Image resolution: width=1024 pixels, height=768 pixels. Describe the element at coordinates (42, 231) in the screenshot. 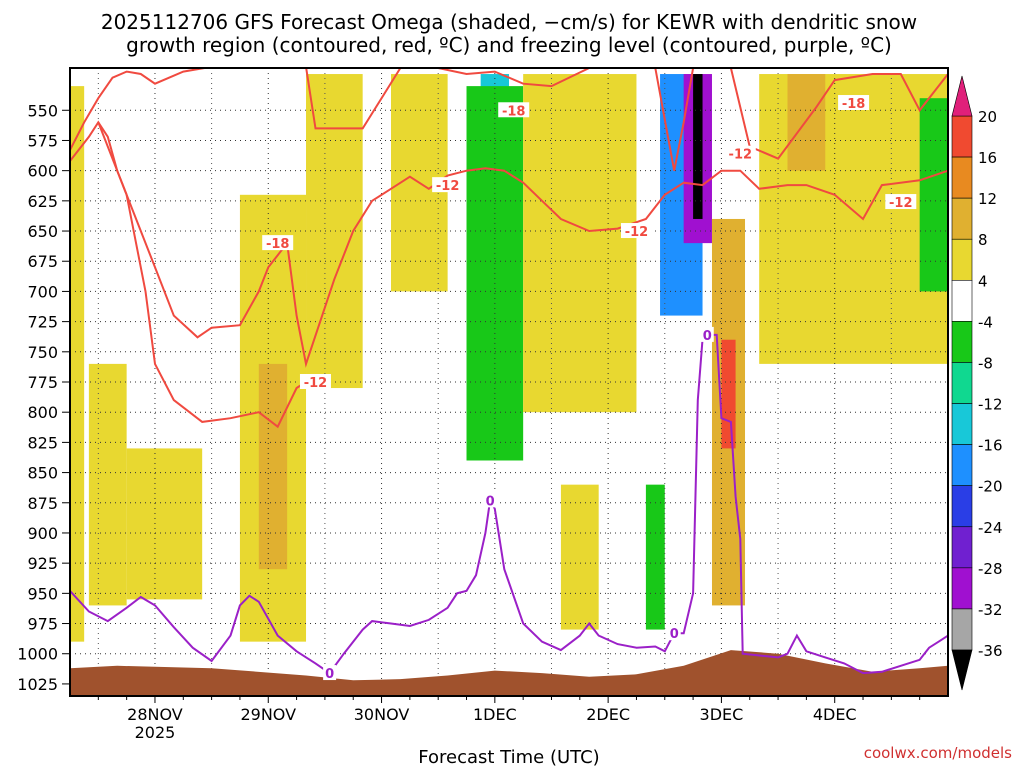

I see `y-tick-label: 650` at that location.